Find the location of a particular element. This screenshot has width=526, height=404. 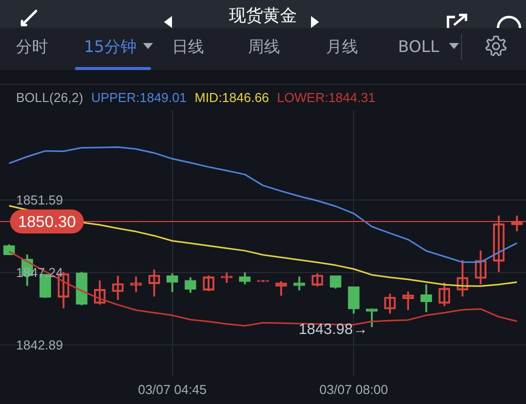

y-tick-label: 1851.59 is located at coordinates (39, 200).